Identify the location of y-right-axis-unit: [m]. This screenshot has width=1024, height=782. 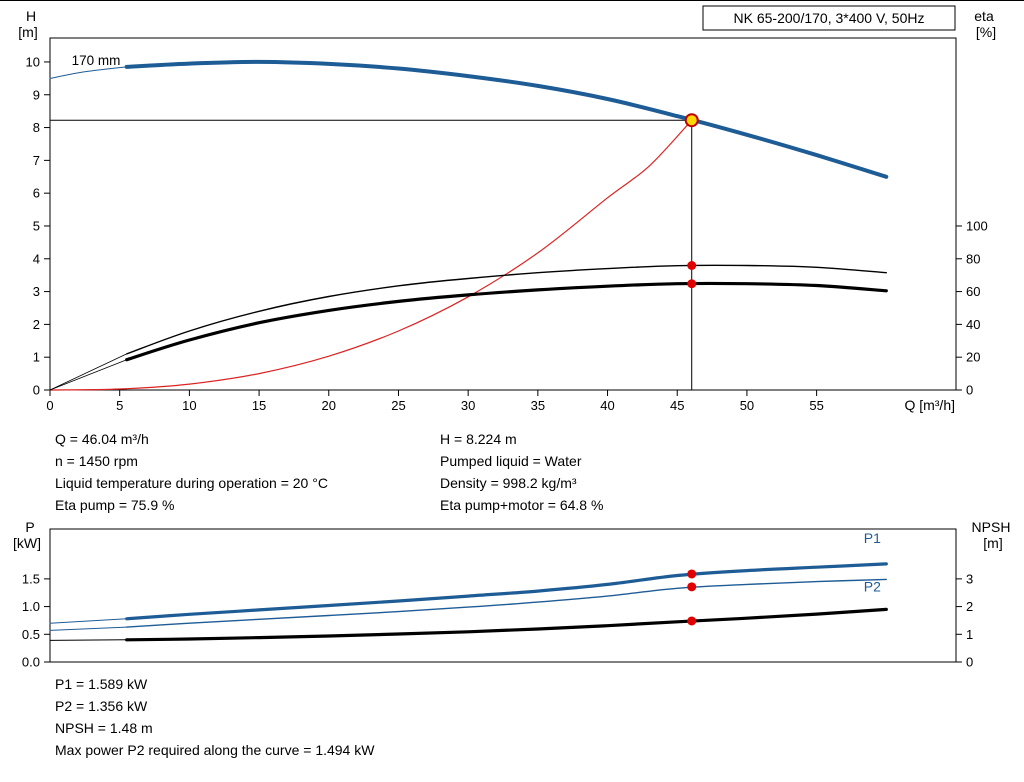
(992, 543).